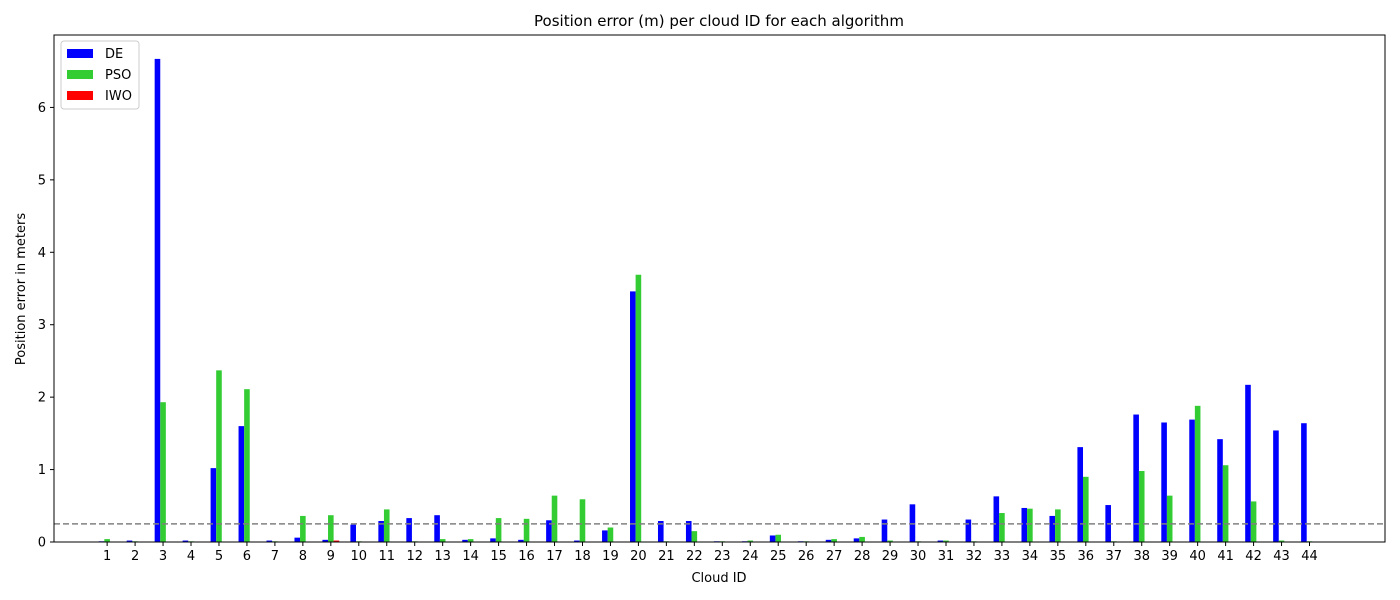 Image resolution: width=1400 pixels, height=600 pixels. Describe the element at coordinates (118, 75) in the screenshot. I see `legend-label-pso: PSO` at that location.